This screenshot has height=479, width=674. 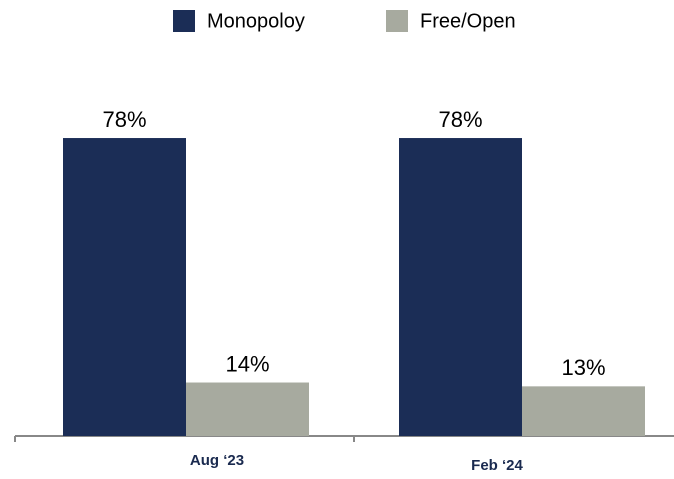 I want to click on legend-text: Monopoloy, so click(x=256, y=21).